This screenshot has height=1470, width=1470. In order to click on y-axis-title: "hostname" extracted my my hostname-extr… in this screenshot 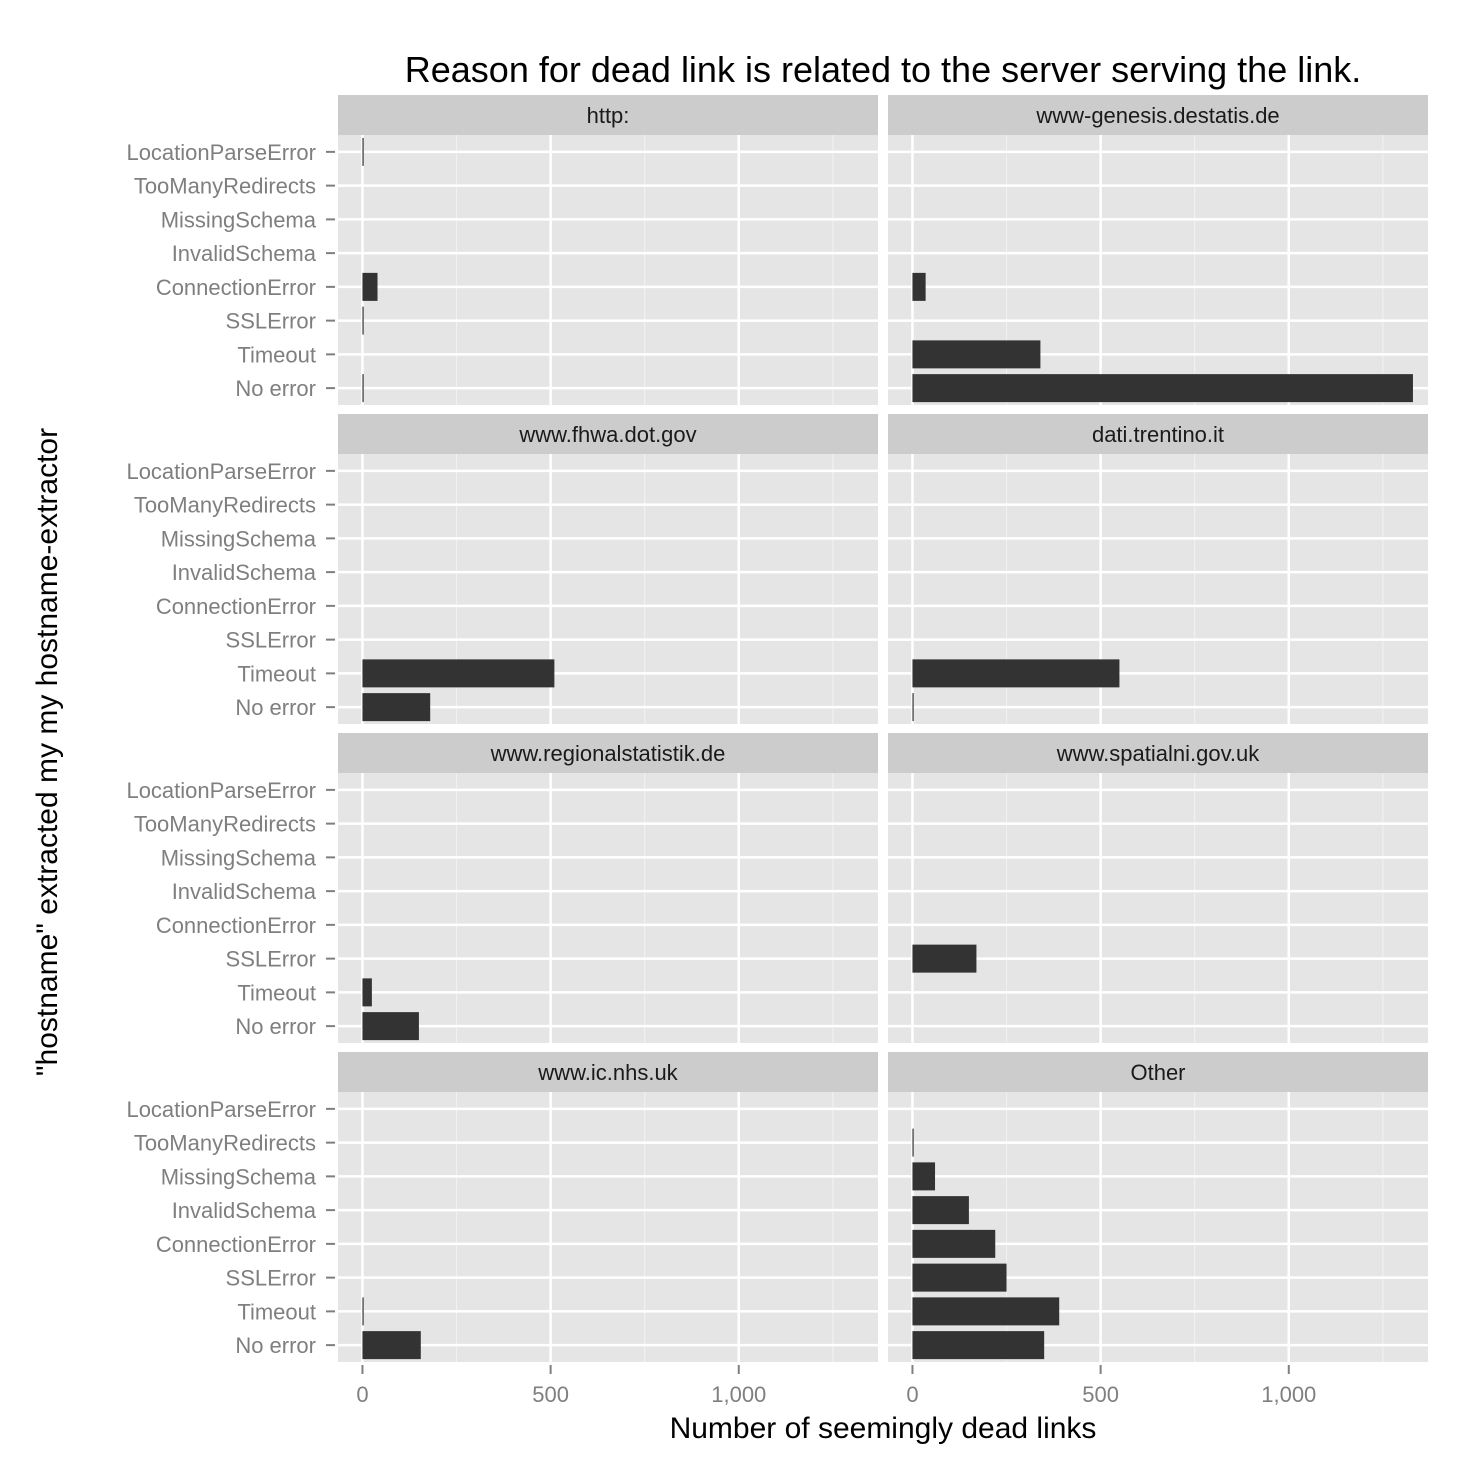, I will do `click(47, 752)`.